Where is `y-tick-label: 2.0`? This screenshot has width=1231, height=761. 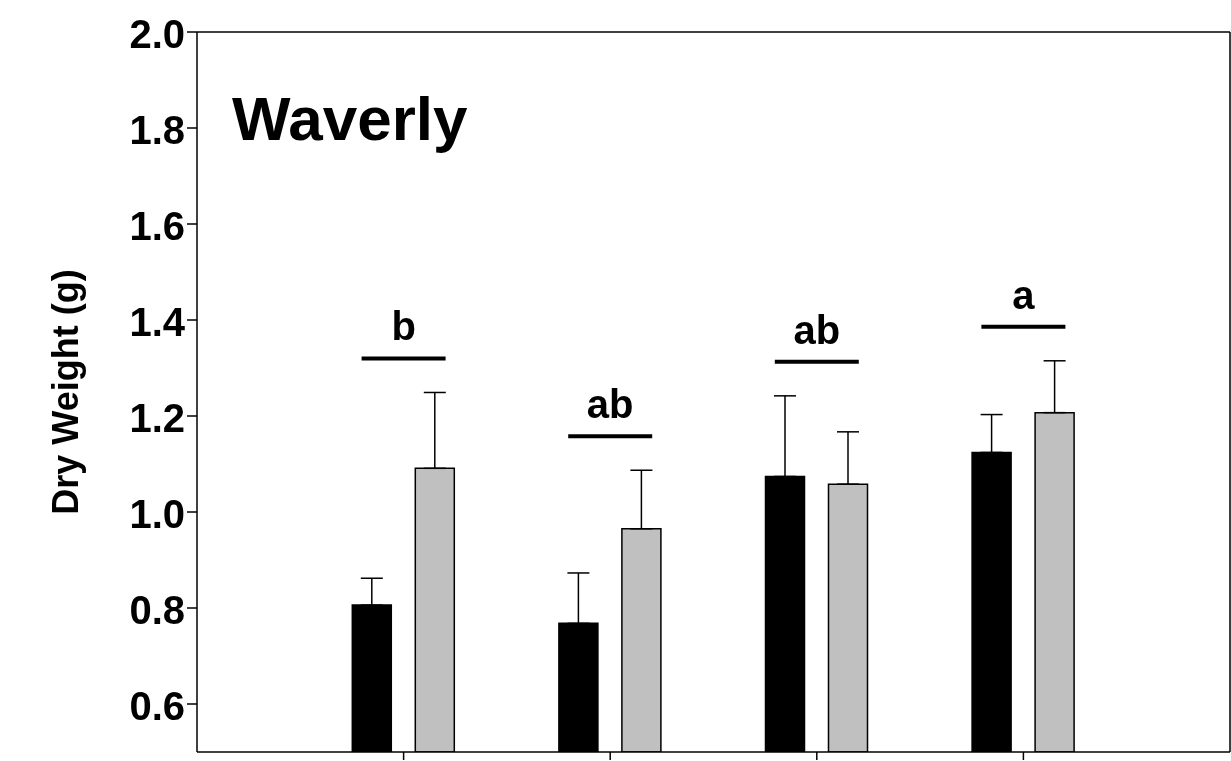
y-tick-label: 2.0 is located at coordinates (157, 34).